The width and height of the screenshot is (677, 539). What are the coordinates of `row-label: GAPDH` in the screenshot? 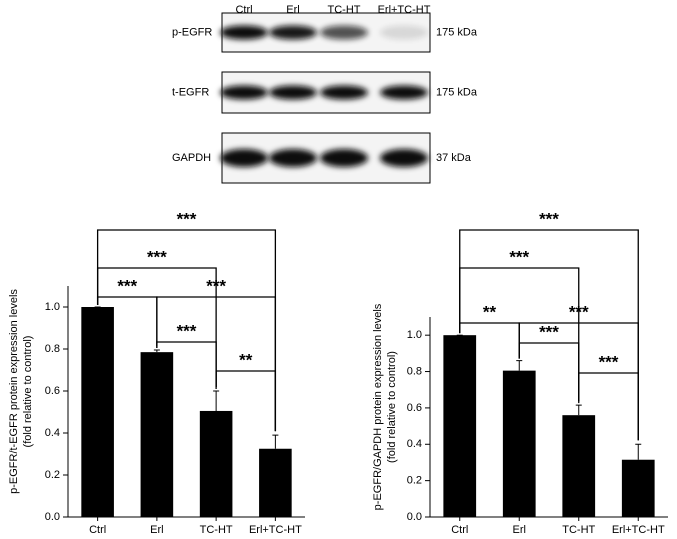 It's located at (191, 158).